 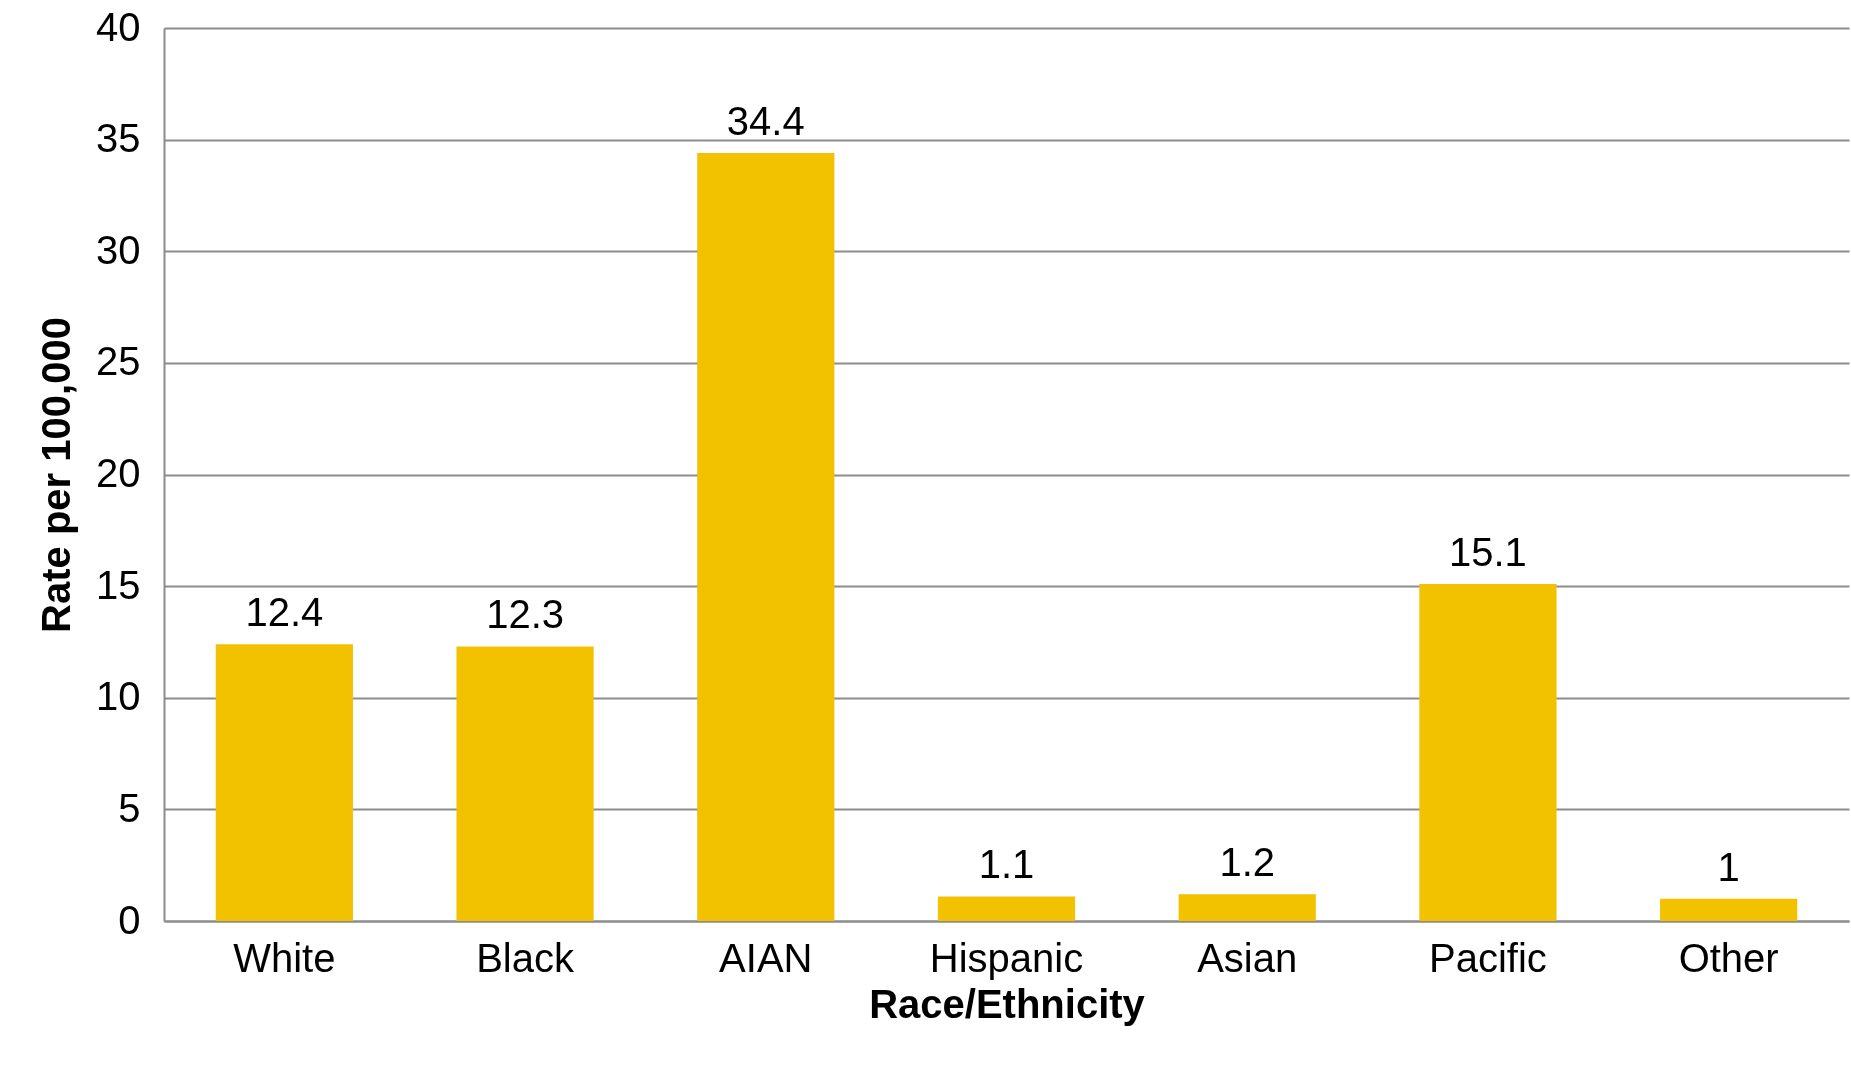 I want to click on x-tick-label: AIAN, so click(x=766, y=957).